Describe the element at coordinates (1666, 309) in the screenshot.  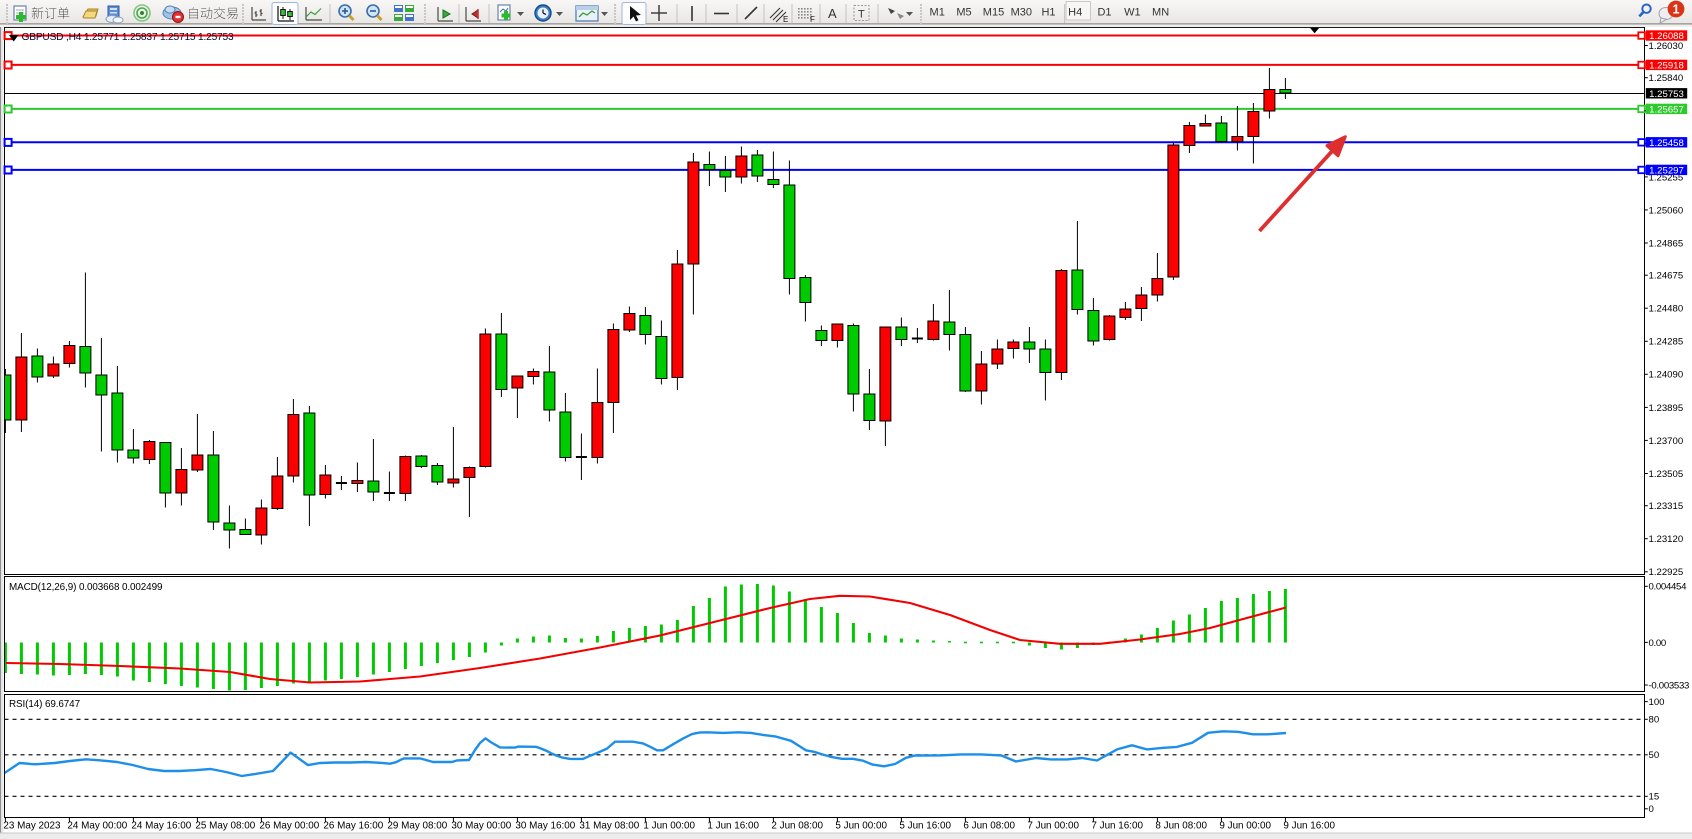
I see `svg-text: 1.24480` at that location.